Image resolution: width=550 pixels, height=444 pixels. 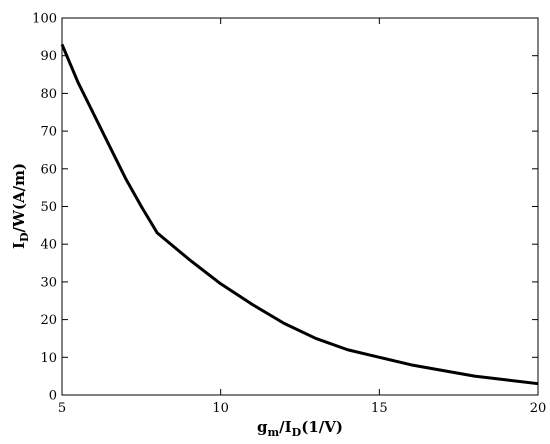 I want to click on x-tick-label: 15, so click(x=379, y=408).